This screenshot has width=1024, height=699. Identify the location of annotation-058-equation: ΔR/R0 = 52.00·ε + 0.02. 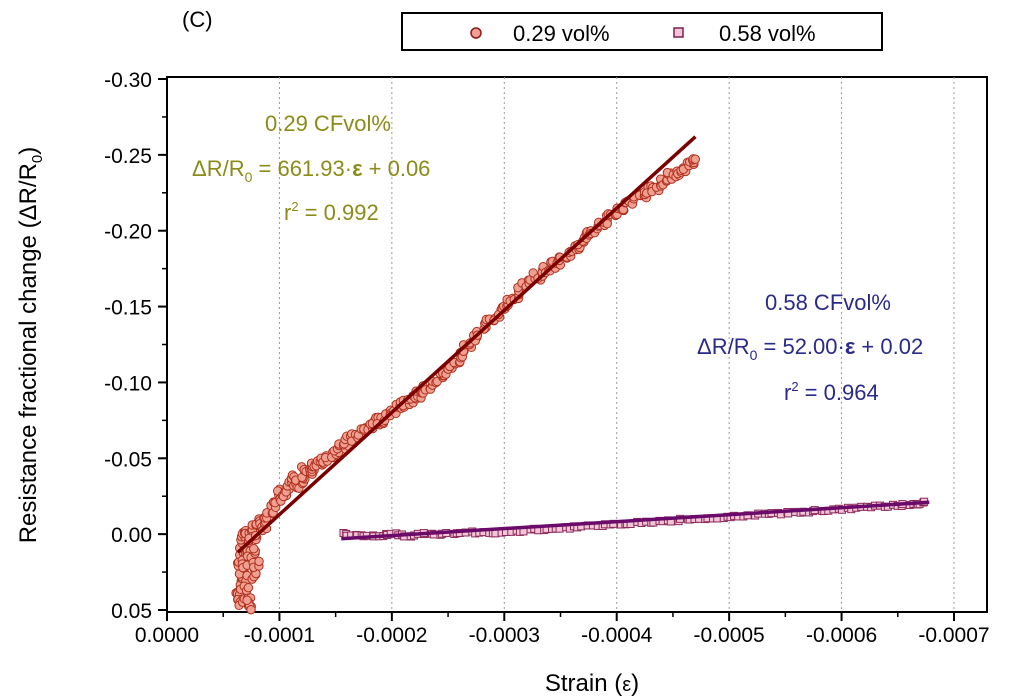
(810, 348).